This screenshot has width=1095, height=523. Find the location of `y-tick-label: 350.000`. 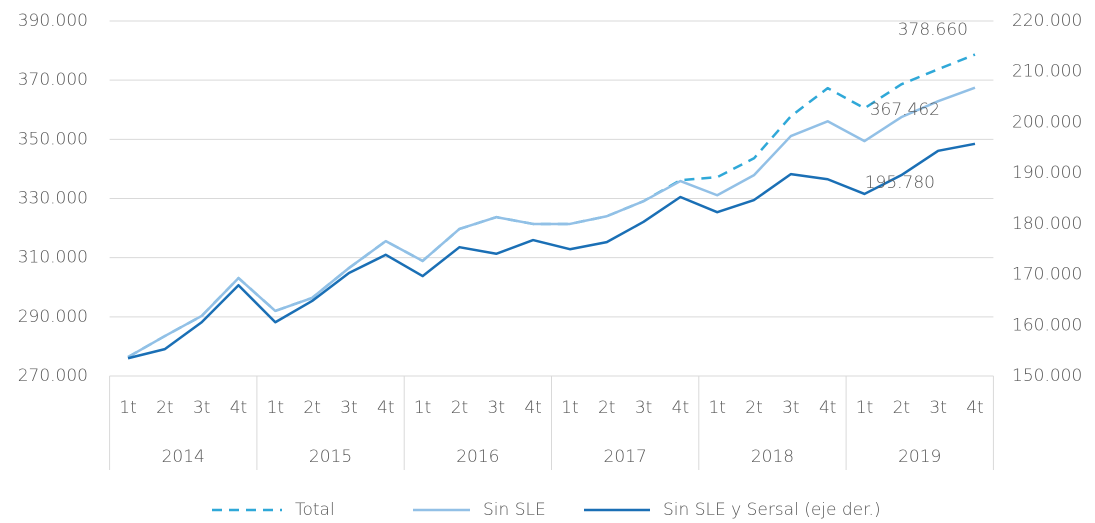

y-tick-label: 350.000 is located at coordinates (53, 139).